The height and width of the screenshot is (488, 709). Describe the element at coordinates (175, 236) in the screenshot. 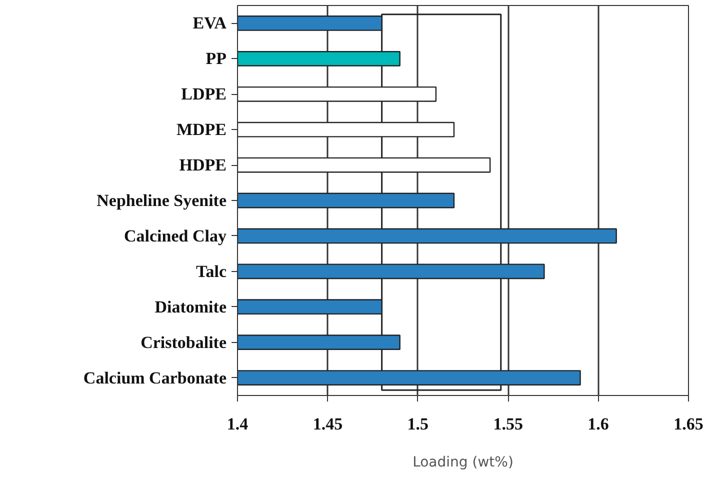

I see `y-tick-label: Calcined Clay` at that location.